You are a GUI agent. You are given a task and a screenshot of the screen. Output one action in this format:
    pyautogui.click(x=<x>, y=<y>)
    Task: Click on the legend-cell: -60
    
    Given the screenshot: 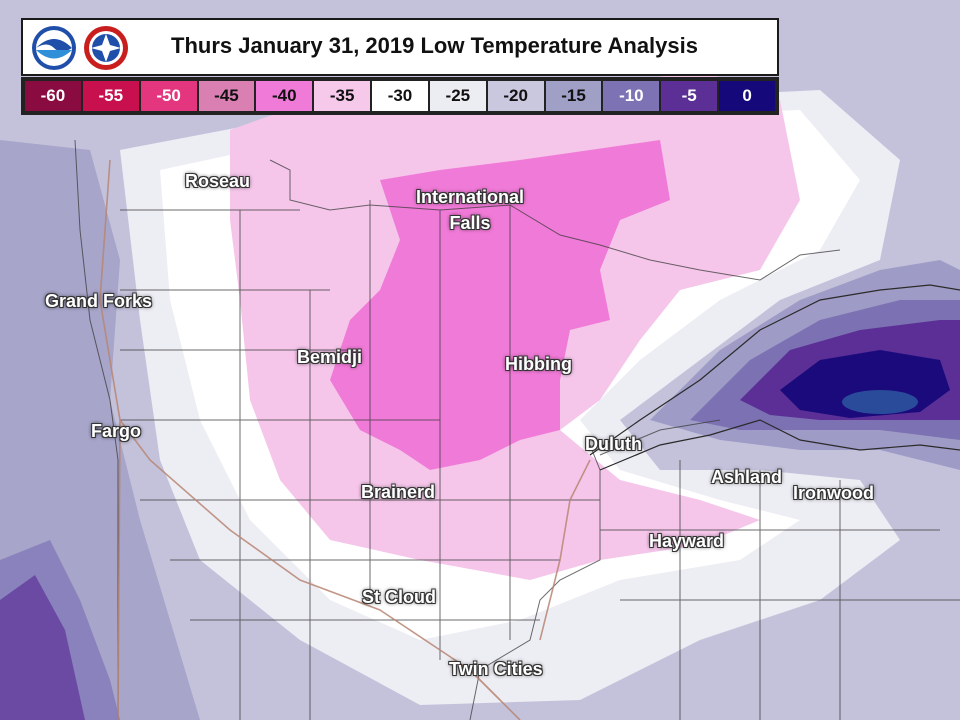 What is the action you would take?
    pyautogui.click(x=53, y=96)
    